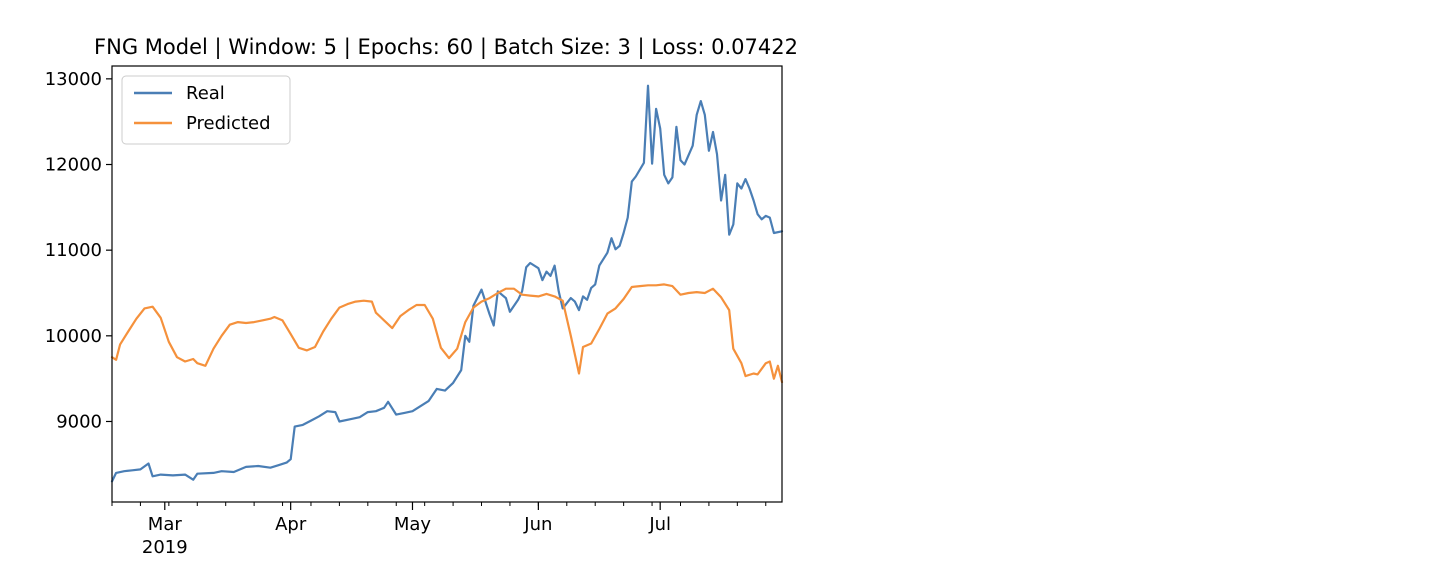 This screenshot has width=1430, height=572. I want to click on y-tick-label: 13000, so click(73, 79).